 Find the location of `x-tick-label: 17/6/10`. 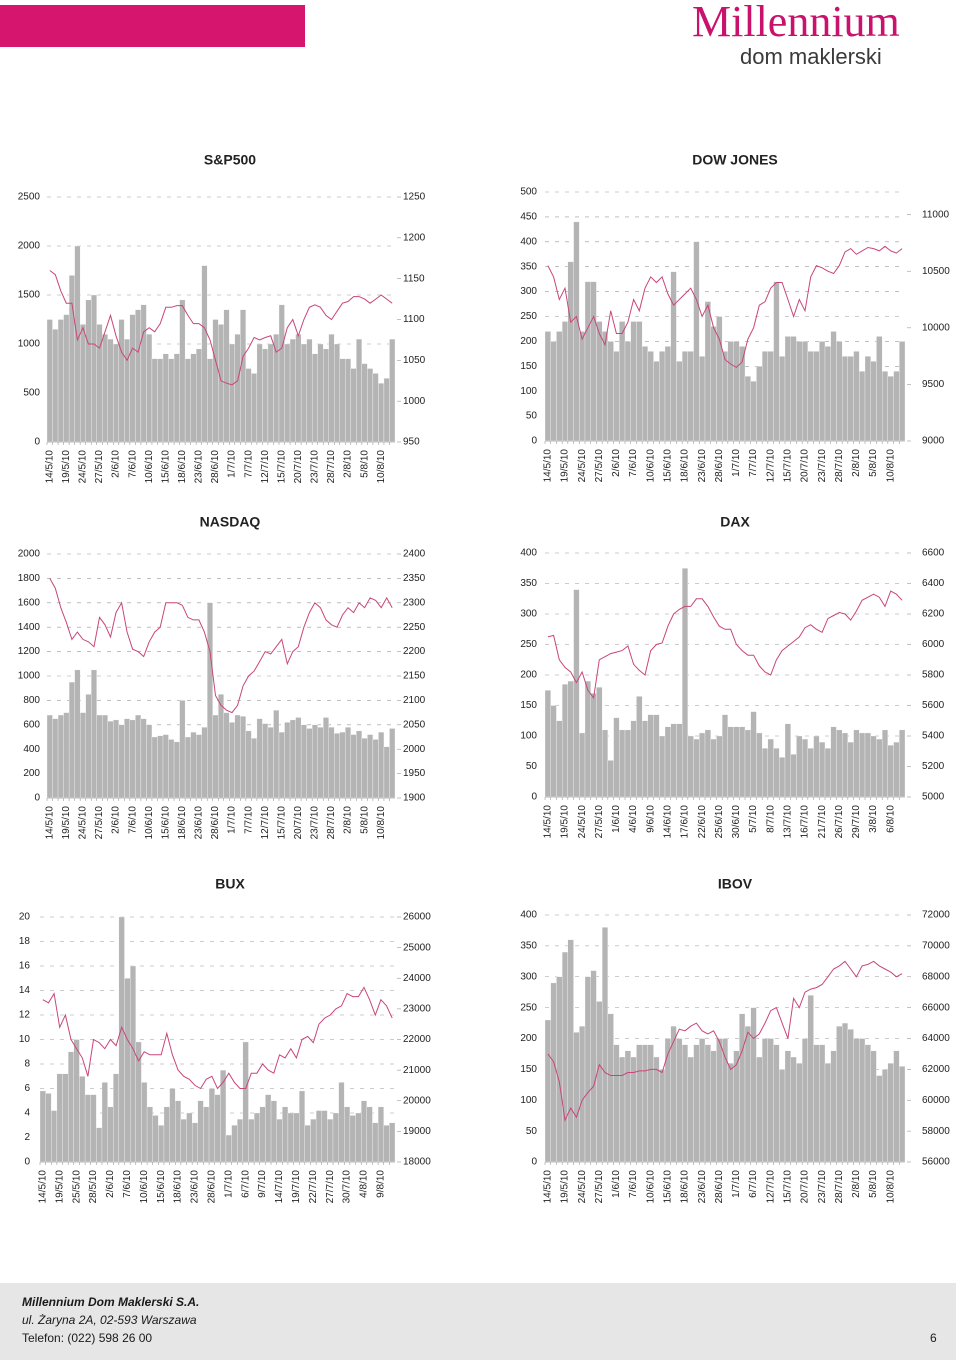

x-tick-label: 17/6/10 is located at coordinates (685, 822).